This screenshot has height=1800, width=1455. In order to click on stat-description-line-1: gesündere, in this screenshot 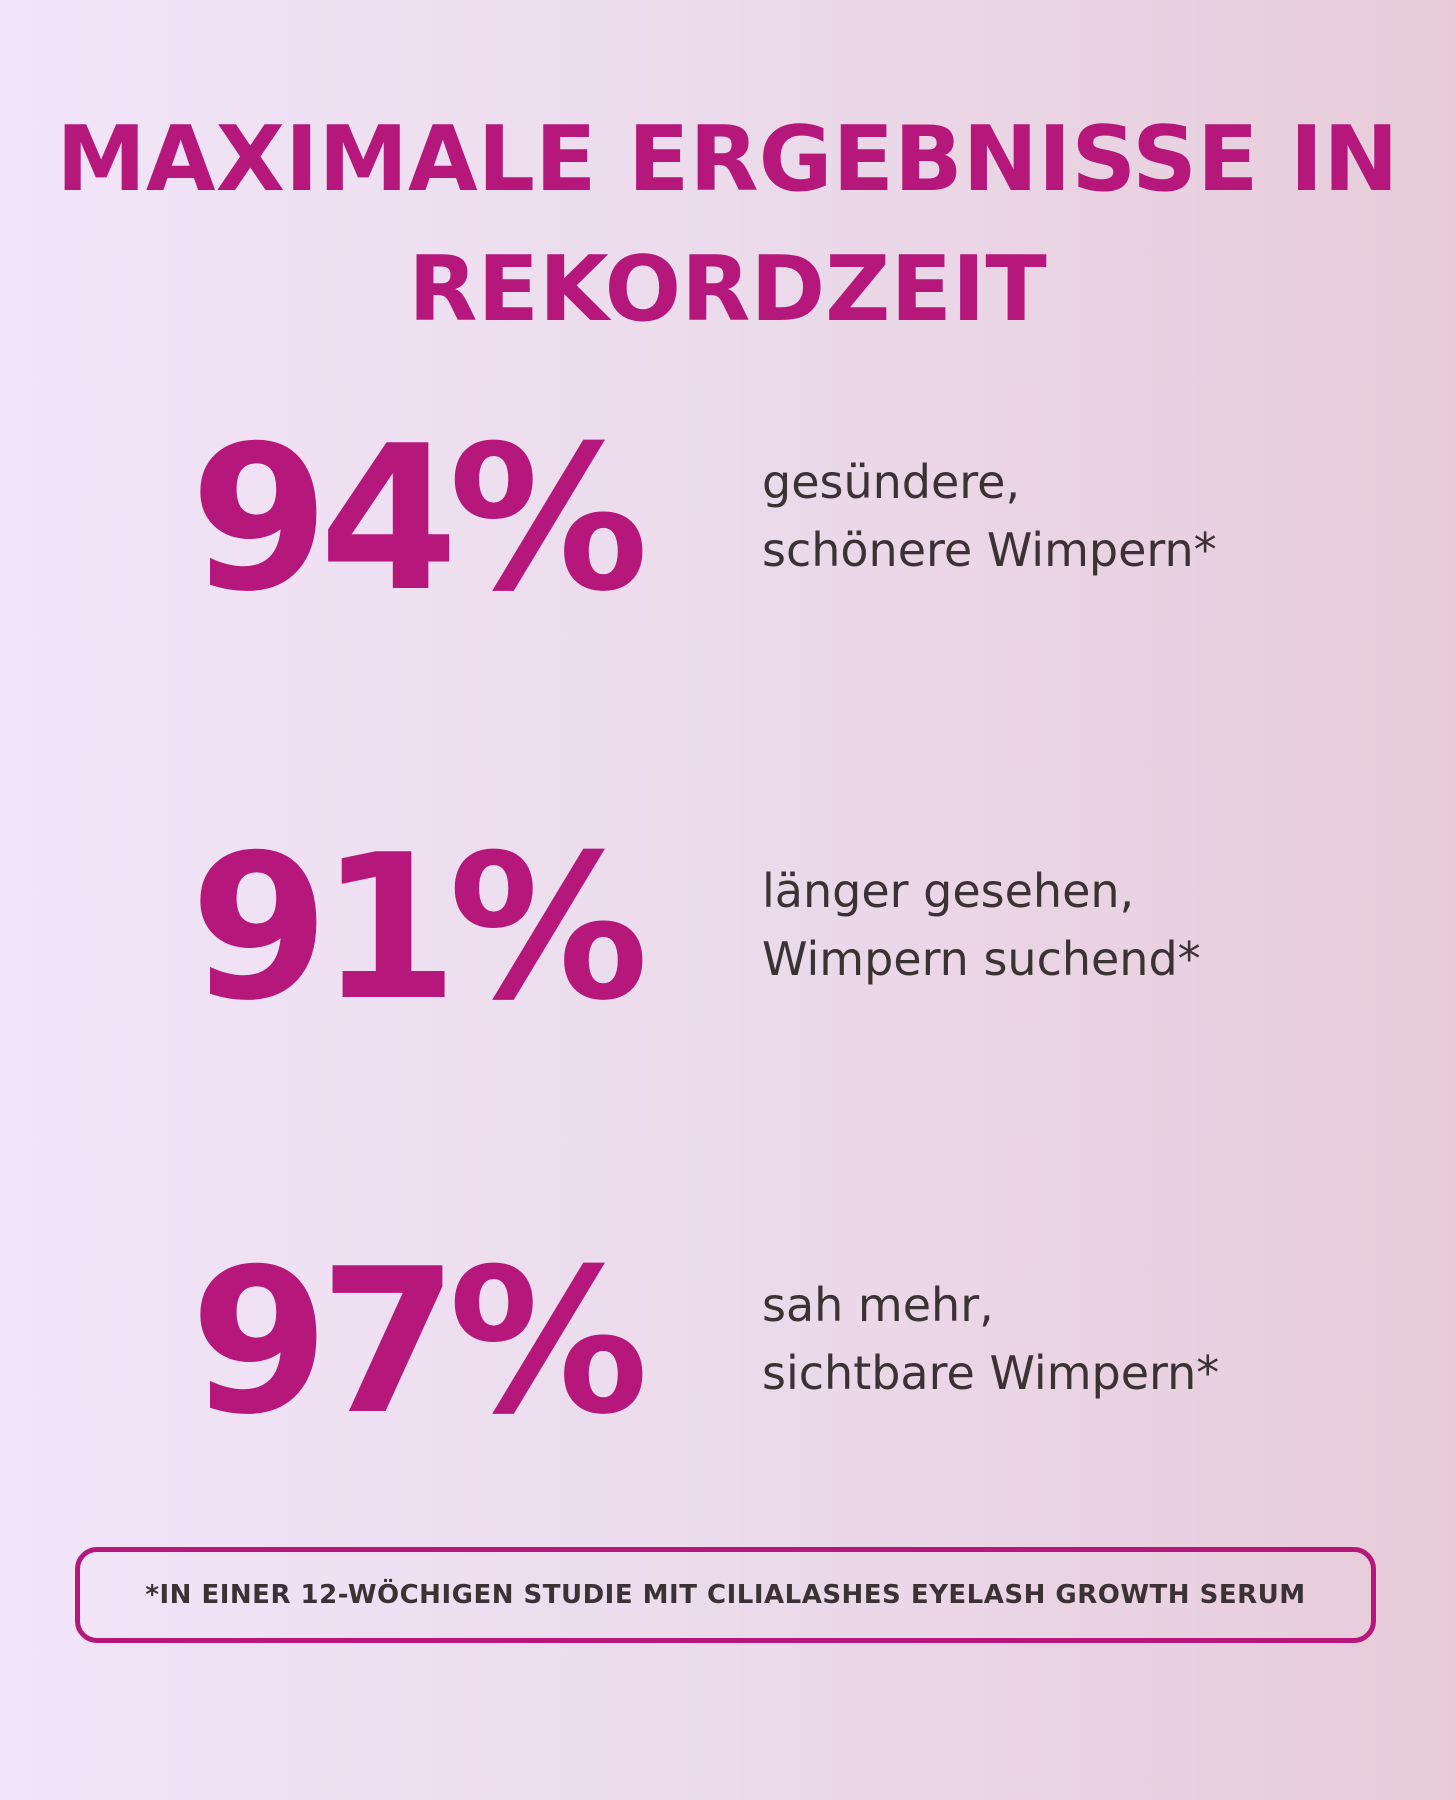, I will do `click(891, 482)`.